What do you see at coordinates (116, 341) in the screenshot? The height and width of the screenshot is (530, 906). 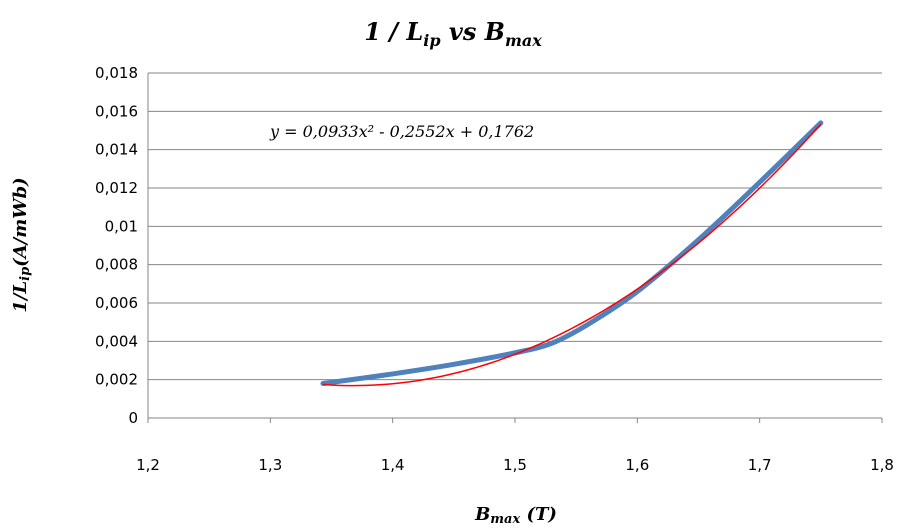 I see `y-tick-label: 0,004` at bounding box center [116, 341].